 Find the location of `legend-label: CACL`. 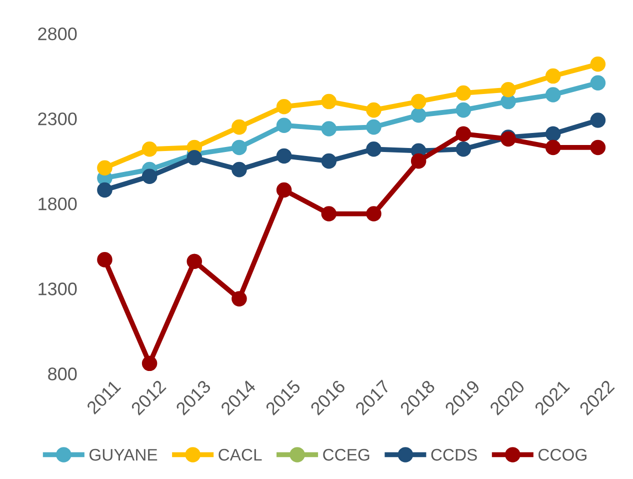

legend-label: CACL is located at coordinates (240, 454).